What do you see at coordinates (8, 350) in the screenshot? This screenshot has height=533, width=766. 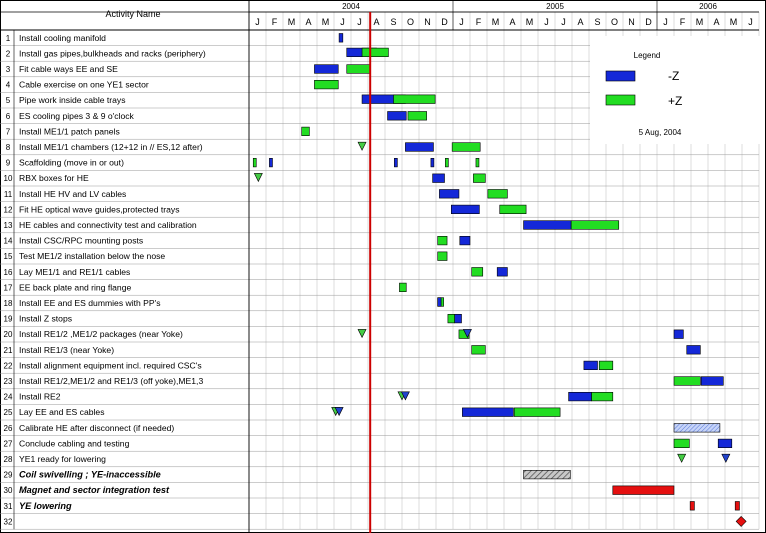 I see `task-id: 21` at bounding box center [8, 350].